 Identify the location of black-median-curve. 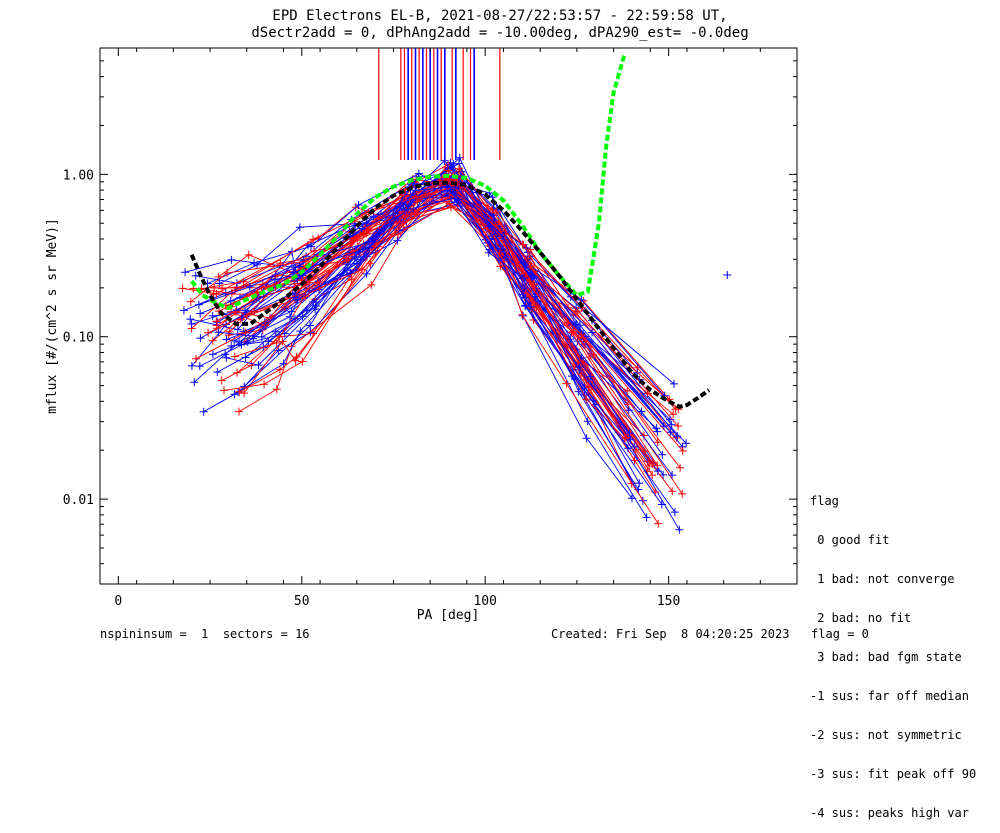
(450, 294).